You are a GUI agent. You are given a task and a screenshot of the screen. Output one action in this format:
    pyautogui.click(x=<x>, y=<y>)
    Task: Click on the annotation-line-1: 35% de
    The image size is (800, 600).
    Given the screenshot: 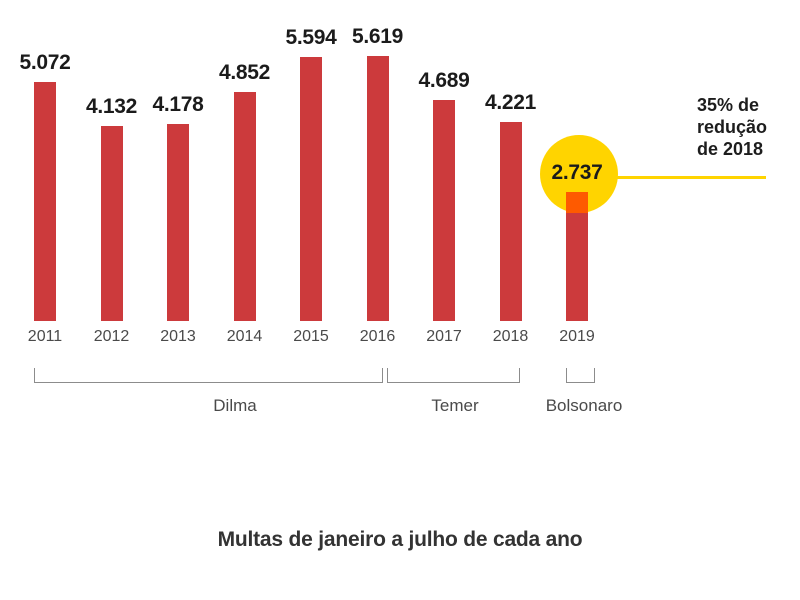 What is the action you would take?
    pyautogui.click(x=728, y=105)
    